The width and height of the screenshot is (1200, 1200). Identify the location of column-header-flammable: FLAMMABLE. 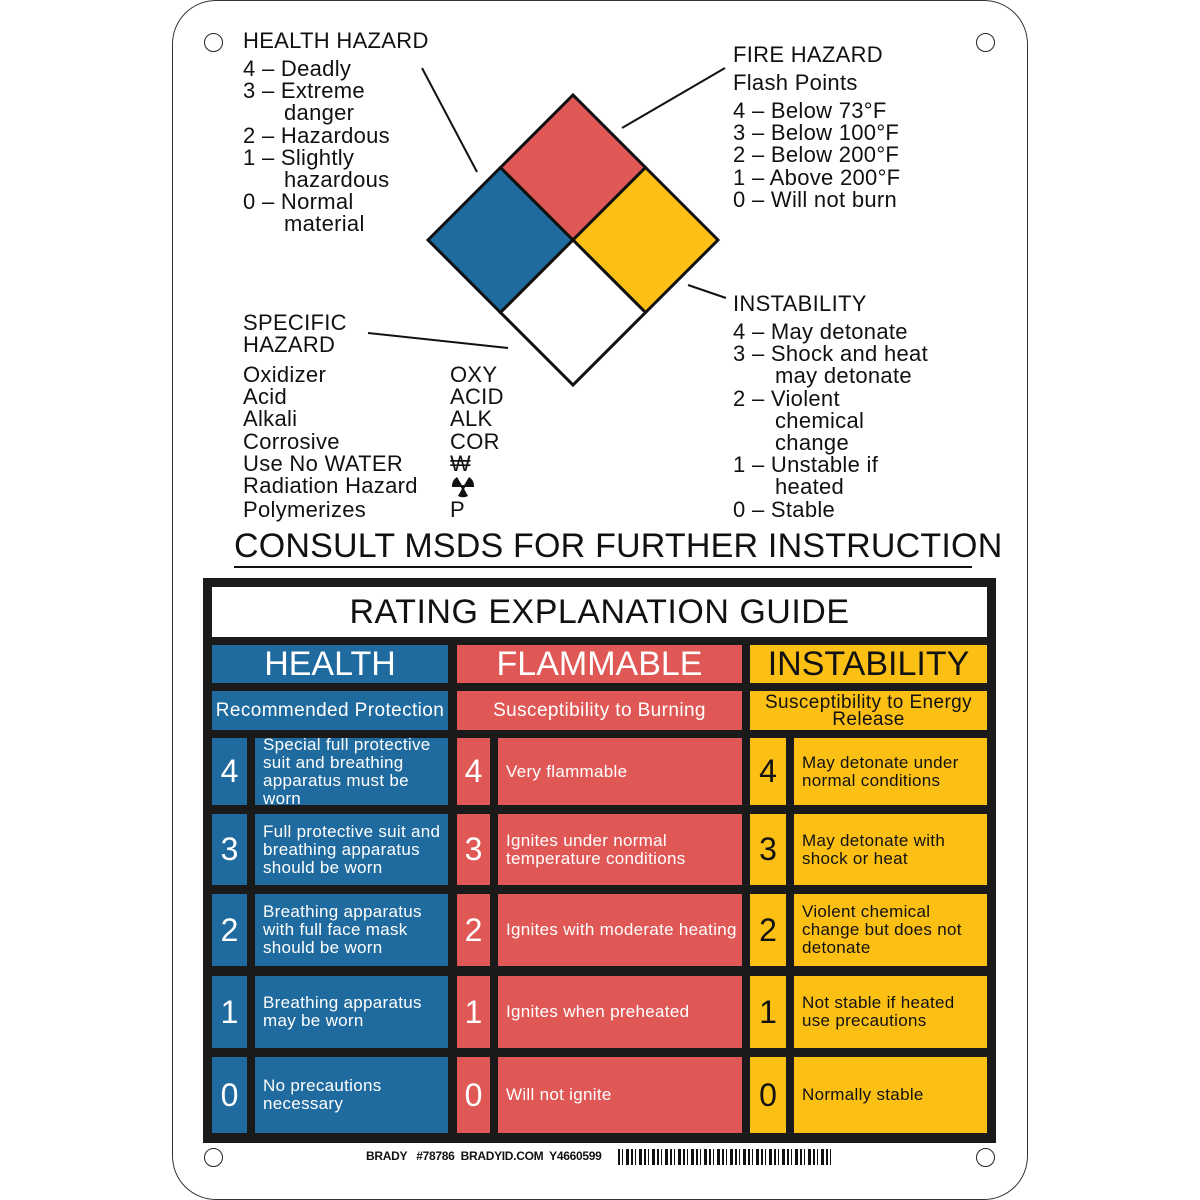
(599, 664).